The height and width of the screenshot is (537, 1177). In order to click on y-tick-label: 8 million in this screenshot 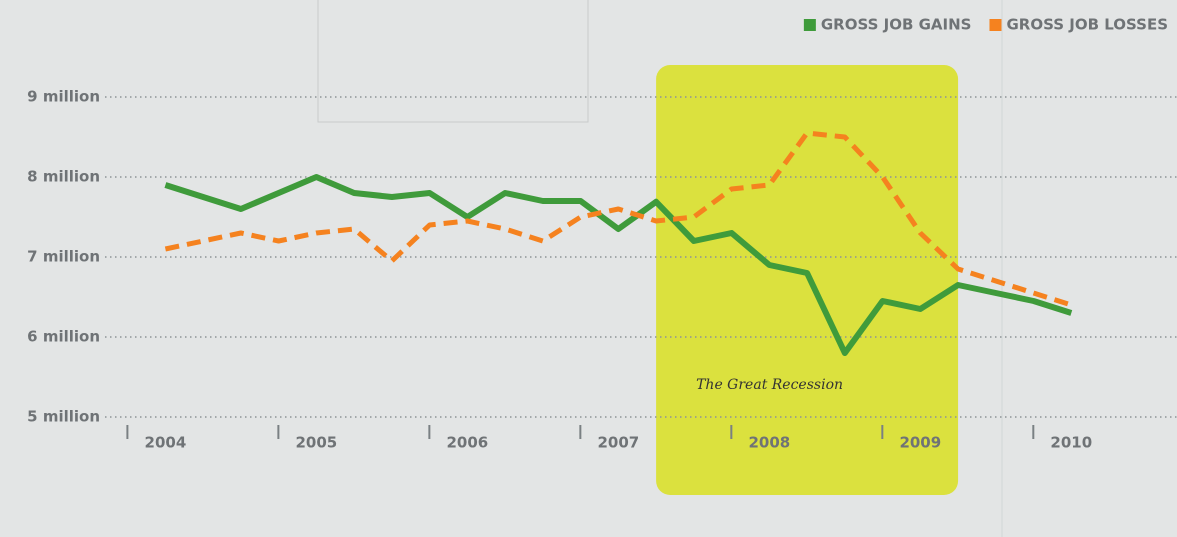, I will do `click(63, 177)`.